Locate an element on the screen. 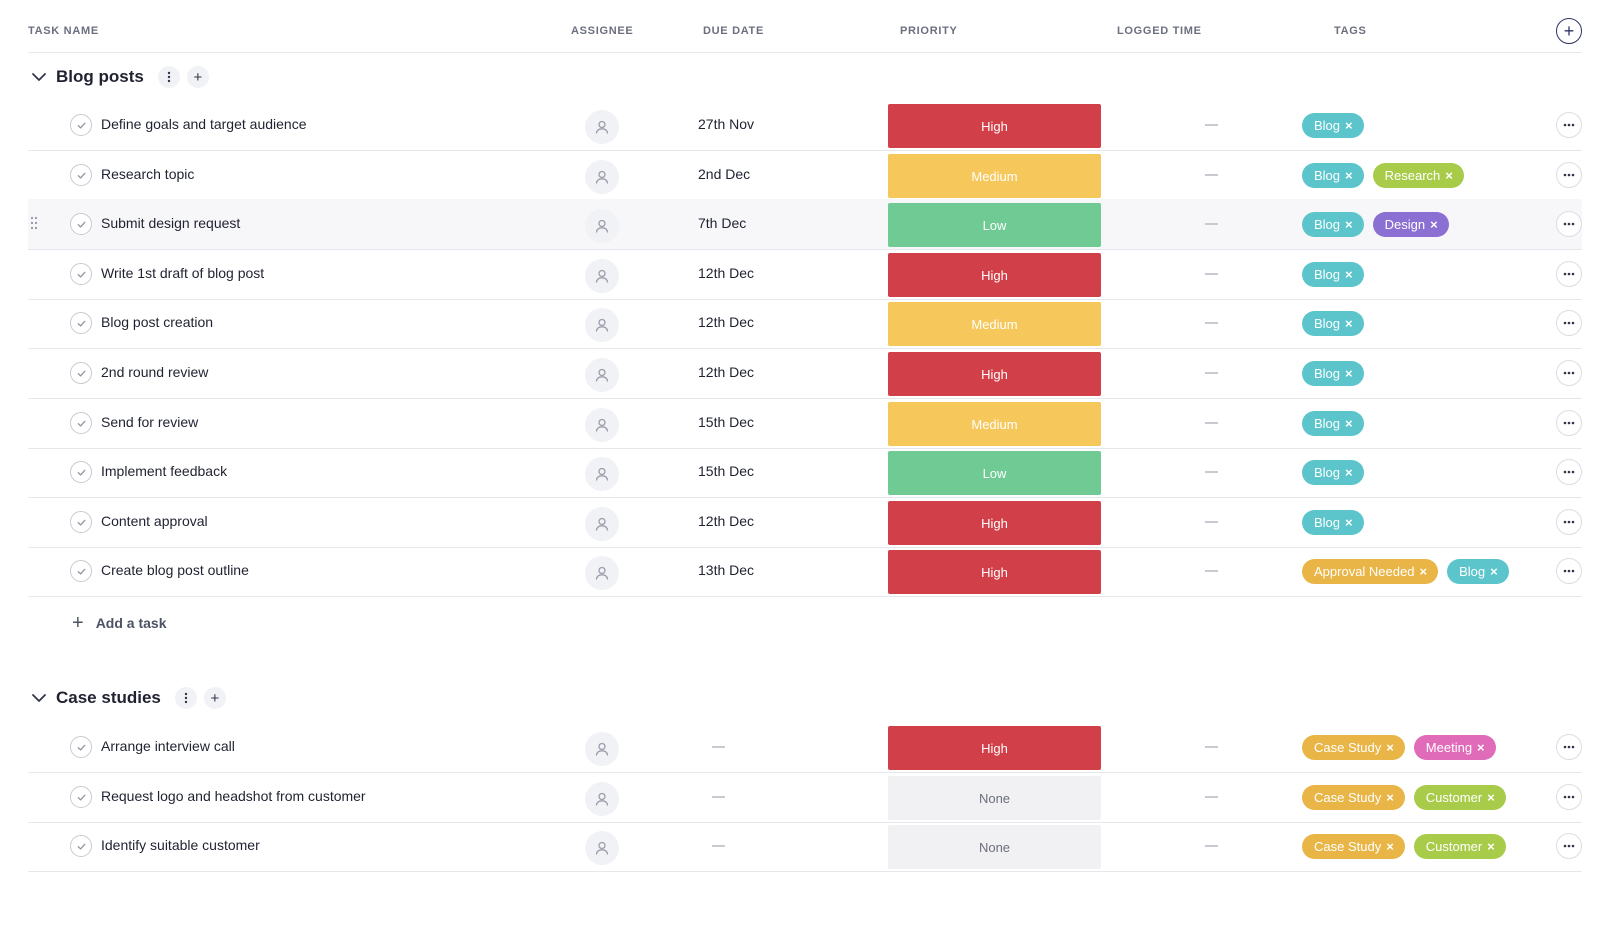 This screenshot has height=926, width=1610. tag-chip: Customer × is located at coordinates (1459, 846).